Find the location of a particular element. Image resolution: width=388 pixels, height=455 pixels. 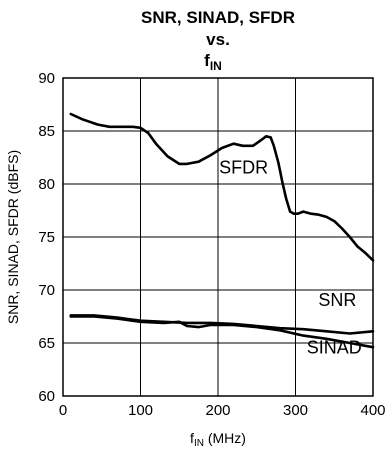

sinad-line is located at coordinates (222, 332).